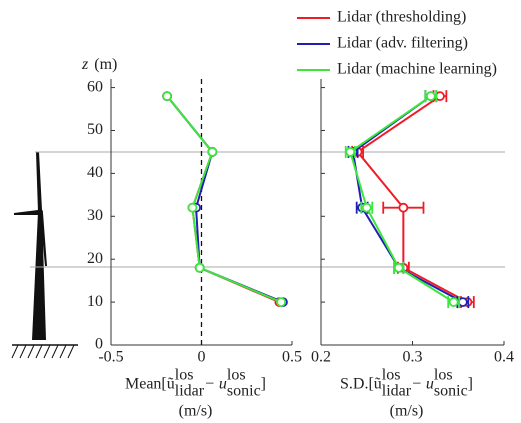 The width and height of the screenshot is (521, 423). What do you see at coordinates (95, 258) in the screenshot?
I see `y-tick-label: 20` at bounding box center [95, 258].